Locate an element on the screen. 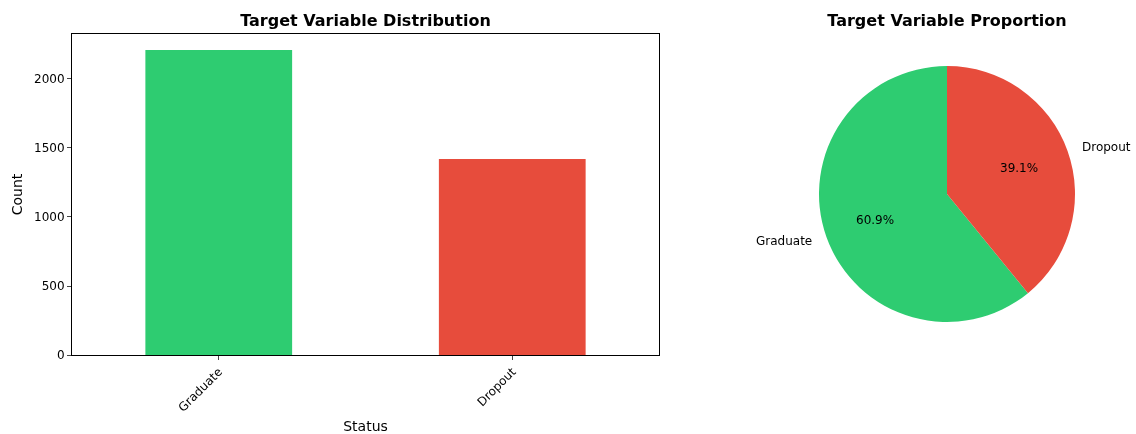  y-tick-label: 1000 is located at coordinates (49, 217).